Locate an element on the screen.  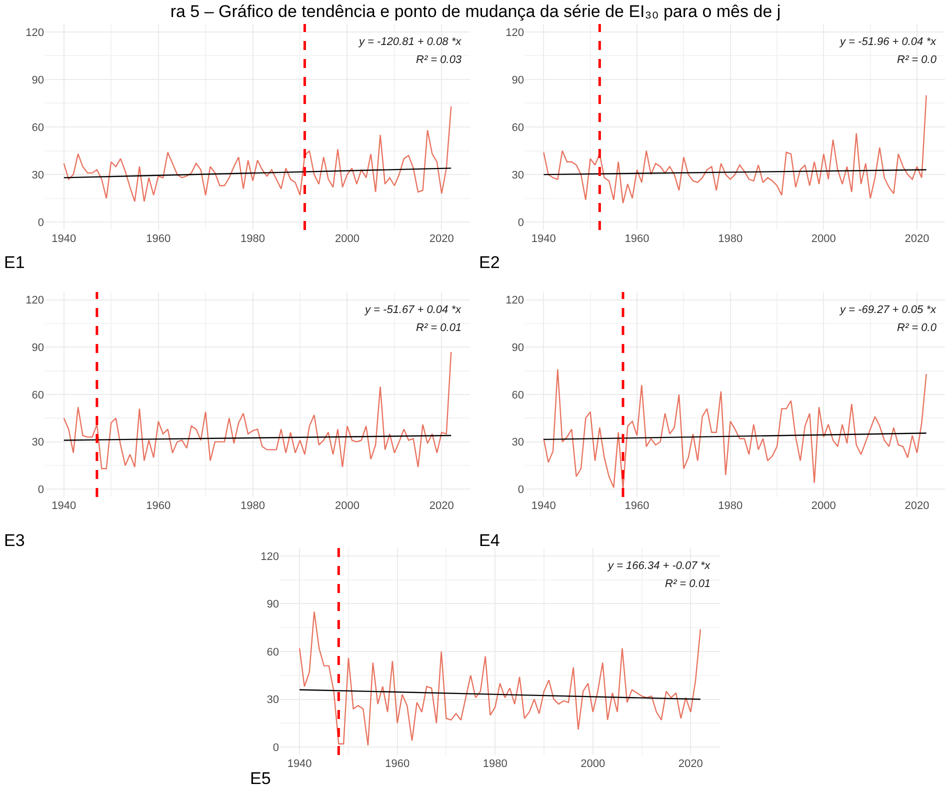
annotation: R² = 0.03 is located at coordinates (439, 60).